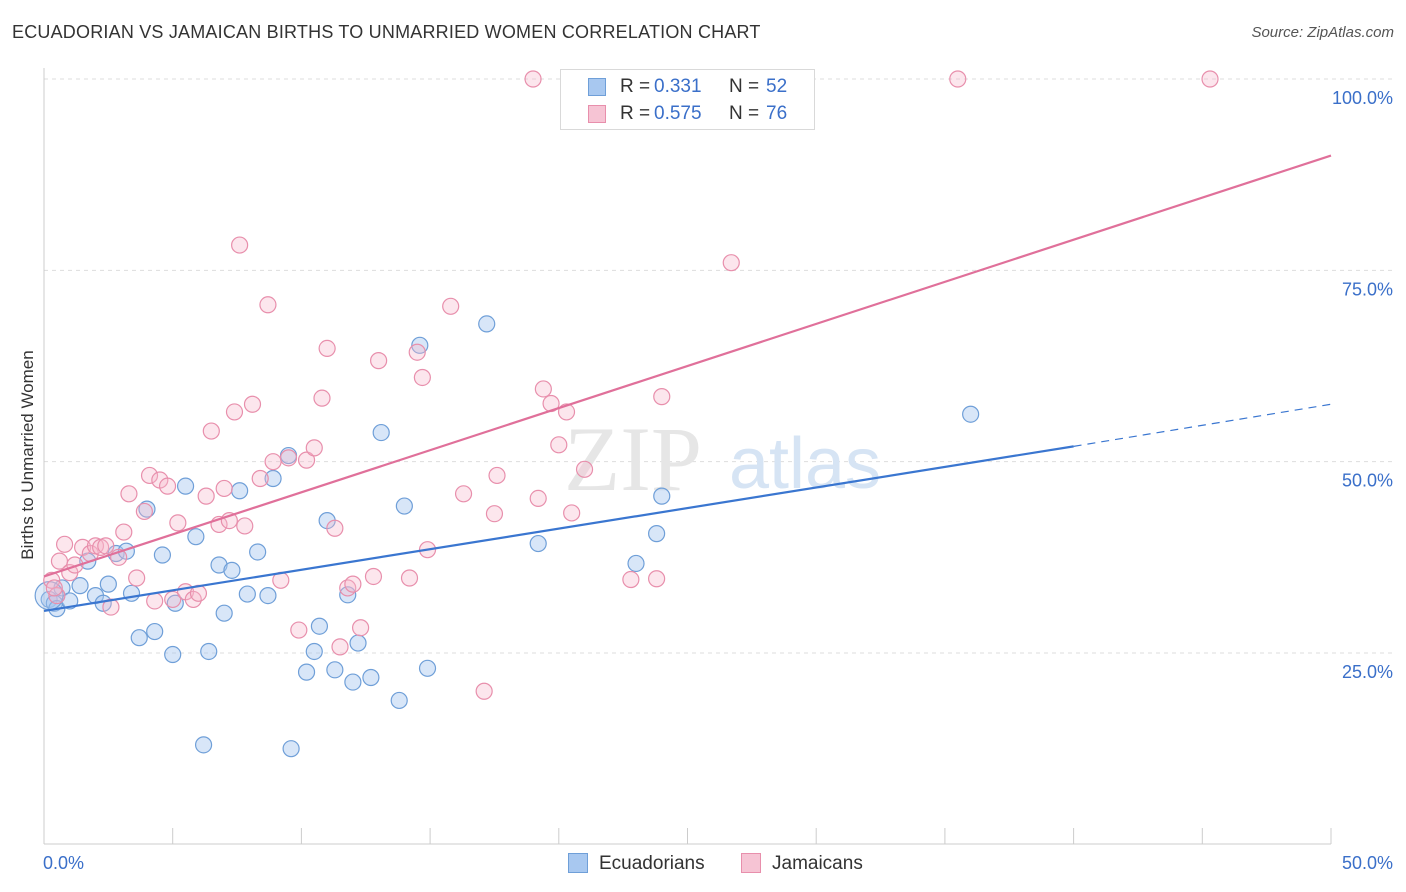 The image size is (1406, 892). What do you see at coordinates (751, 863) in the screenshot?
I see `legend-swatch-jamaicans-bottom` at bounding box center [751, 863].